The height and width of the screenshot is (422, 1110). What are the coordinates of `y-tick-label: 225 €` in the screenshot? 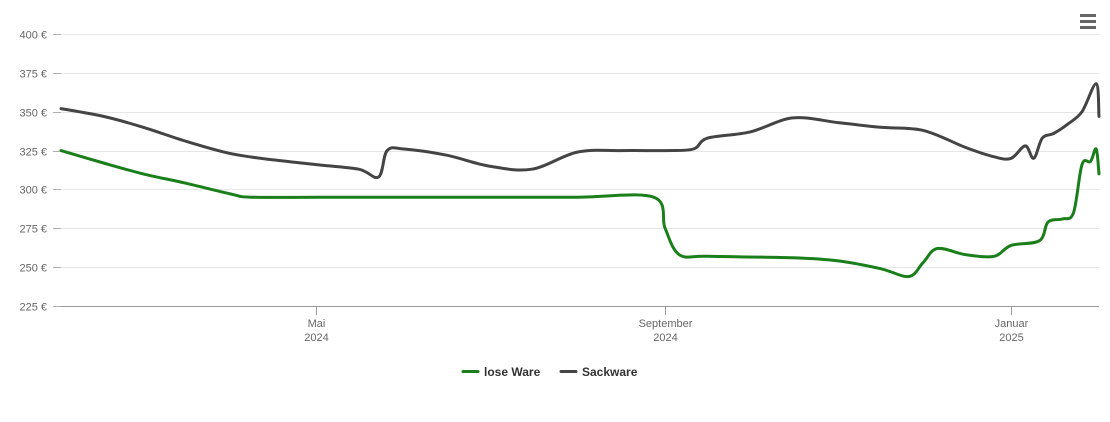 It's located at (33, 308).